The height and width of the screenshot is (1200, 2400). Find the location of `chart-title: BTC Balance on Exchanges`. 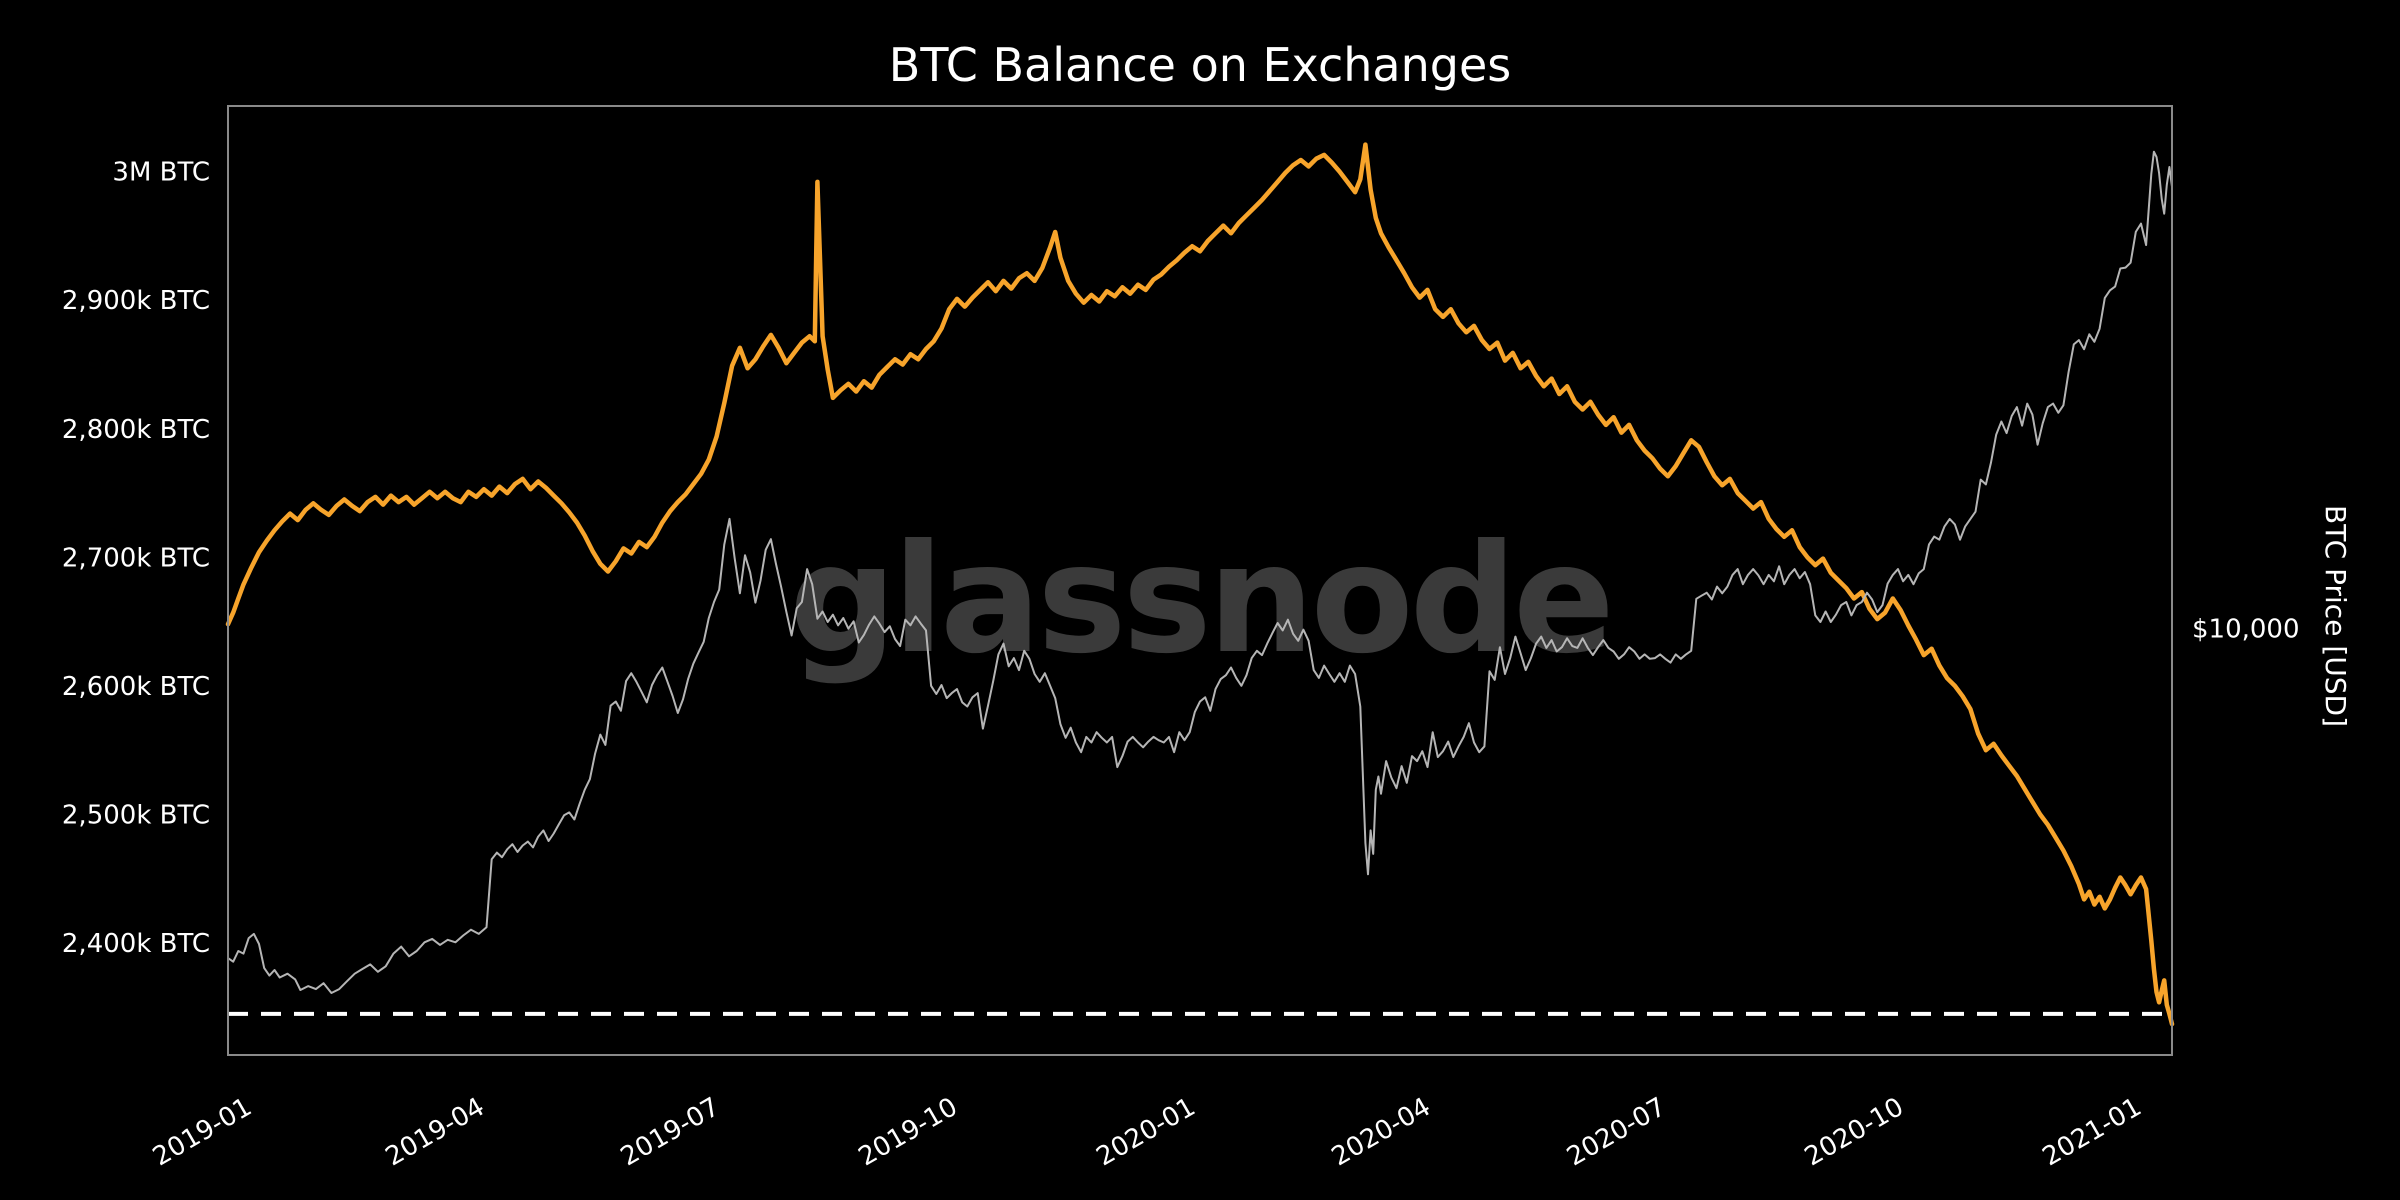

chart-title: BTC Balance on Exchanges is located at coordinates (1200, 65).